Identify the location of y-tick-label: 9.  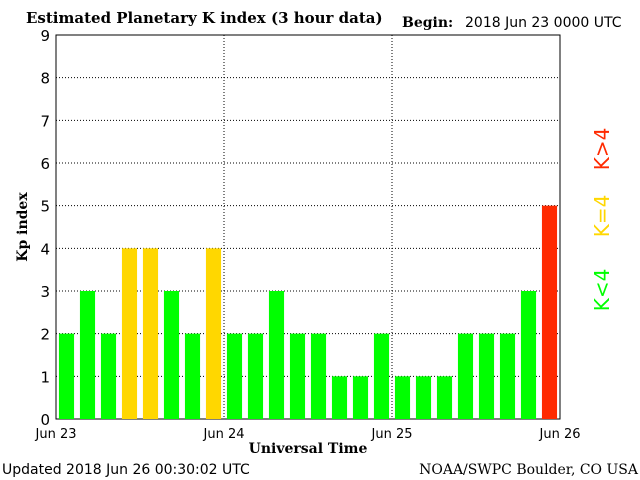
(45, 36).